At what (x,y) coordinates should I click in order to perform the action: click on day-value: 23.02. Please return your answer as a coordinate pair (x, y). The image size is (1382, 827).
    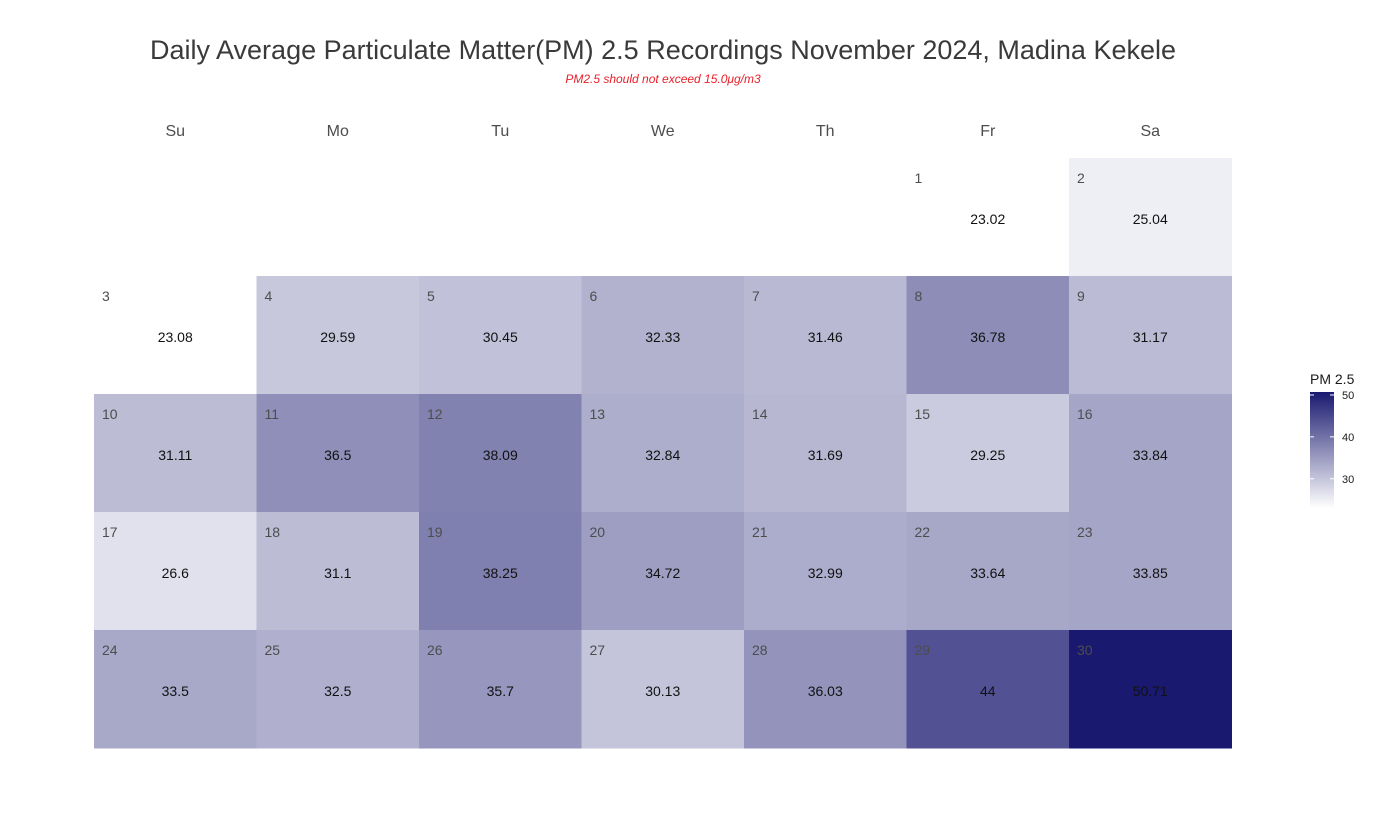
    Looking at the image, I should click on (987, 219).